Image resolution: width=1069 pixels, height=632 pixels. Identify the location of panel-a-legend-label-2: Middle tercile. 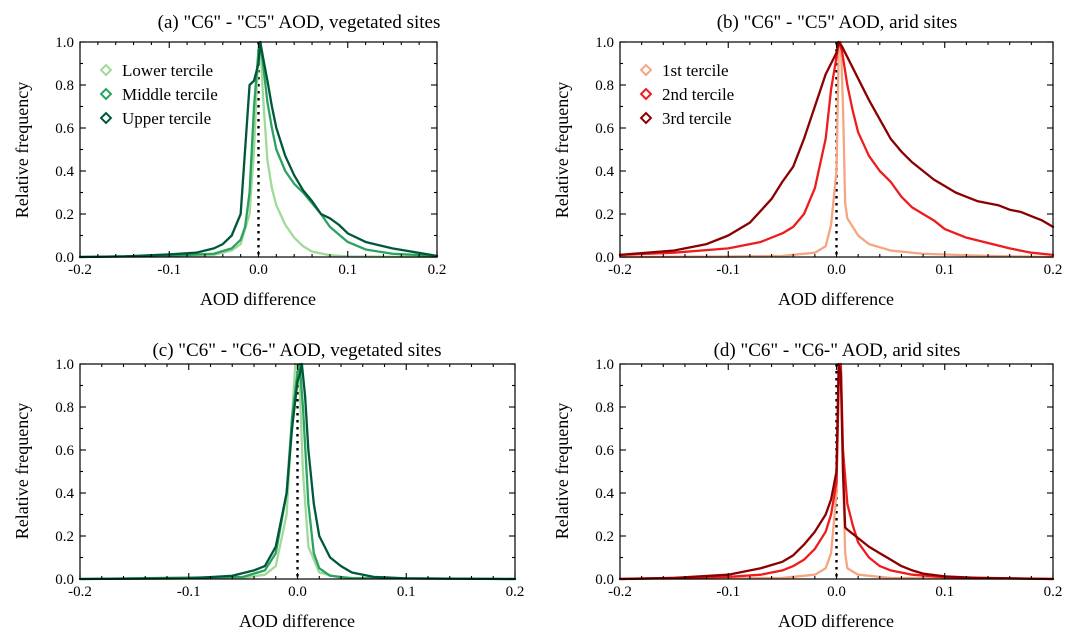
(170, 94).